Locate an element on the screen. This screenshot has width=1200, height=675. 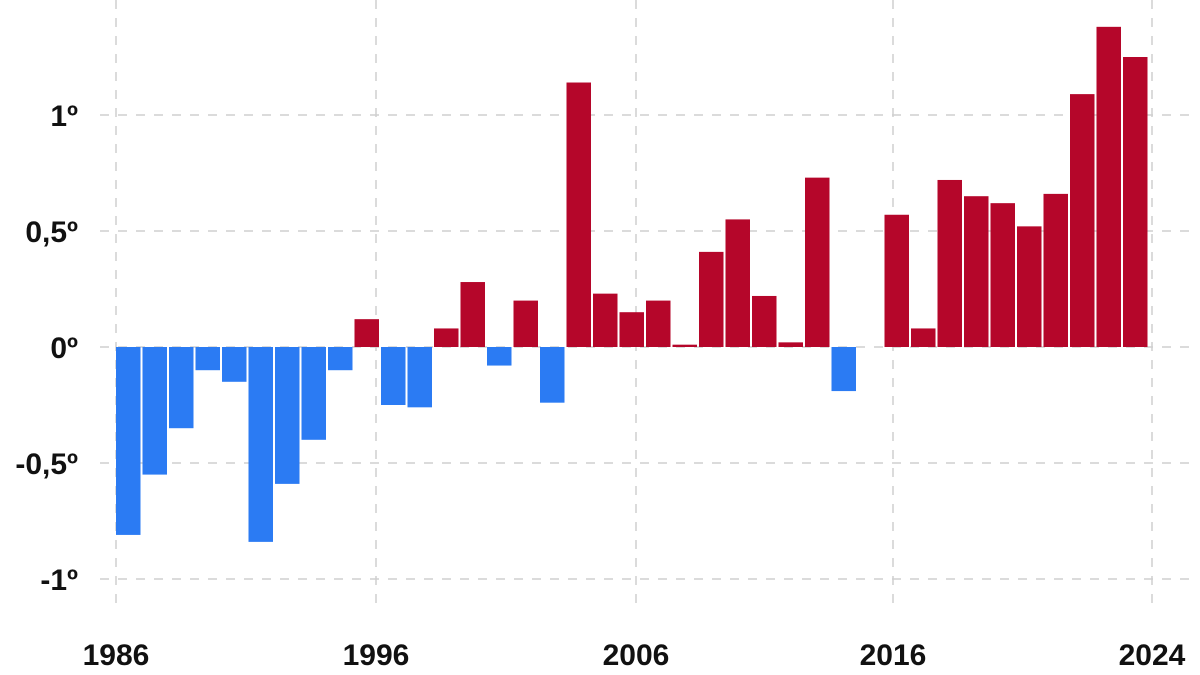
bar-1997 is located at coordinates (419, 377).